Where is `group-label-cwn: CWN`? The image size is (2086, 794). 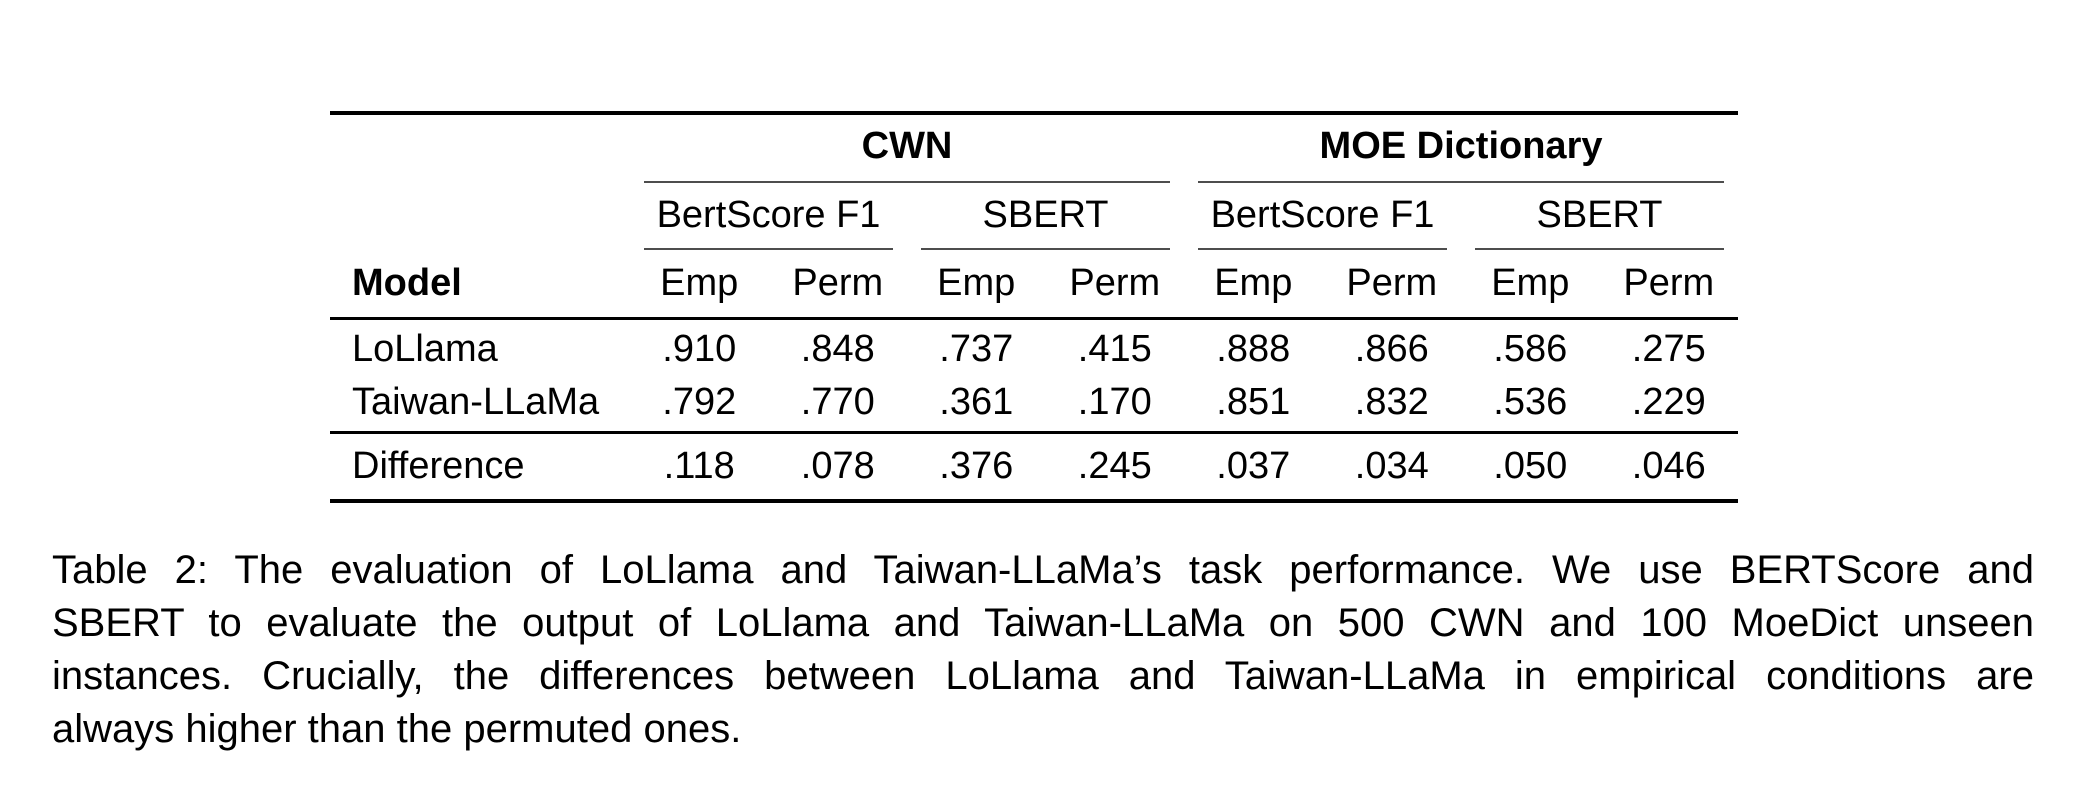
group-label-cwn: CWN is located at coordinates (907, 146).